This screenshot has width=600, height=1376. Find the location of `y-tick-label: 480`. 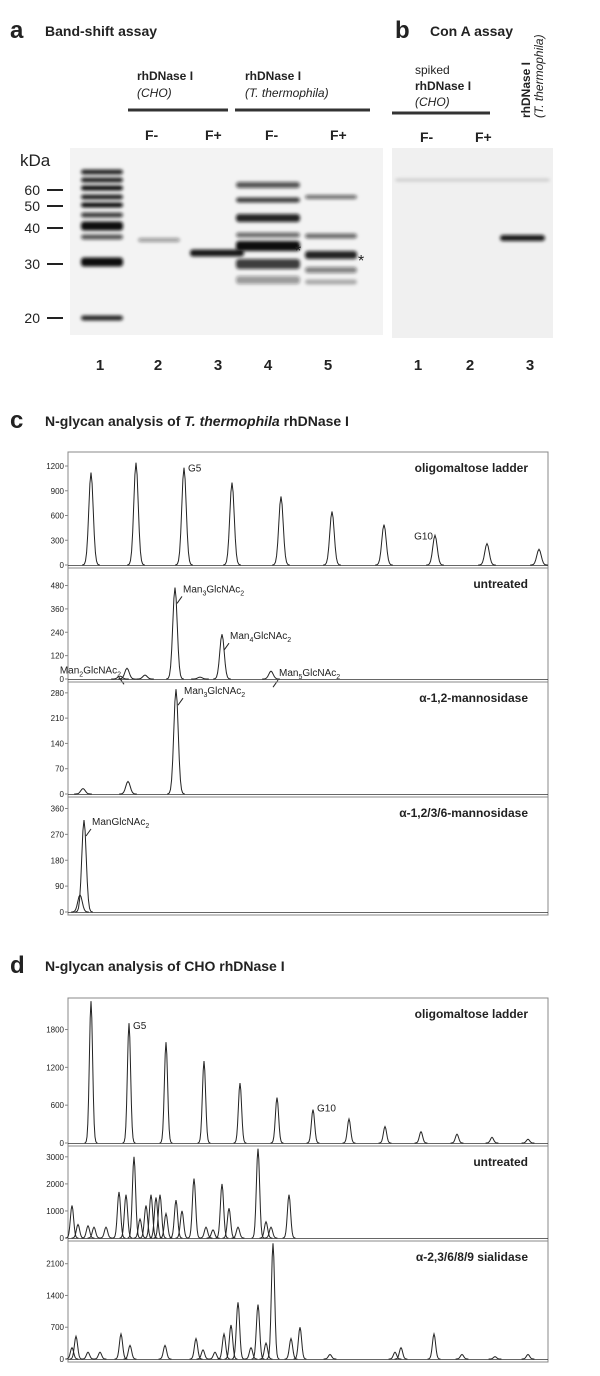

y-tick-label: 480 is located at coordinates (58, 586).